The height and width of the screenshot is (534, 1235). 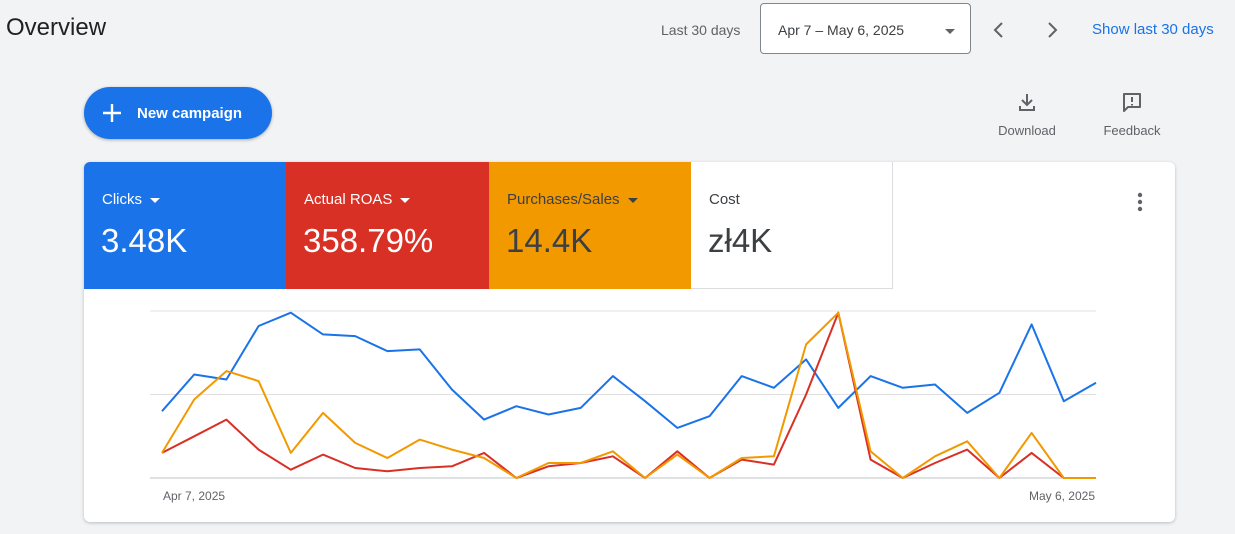 What do you see at coordinates (194, 496) in the screenshot?
I see `x-axis-start-label: Apr 7, 2025` at bounding box center [194, 496].